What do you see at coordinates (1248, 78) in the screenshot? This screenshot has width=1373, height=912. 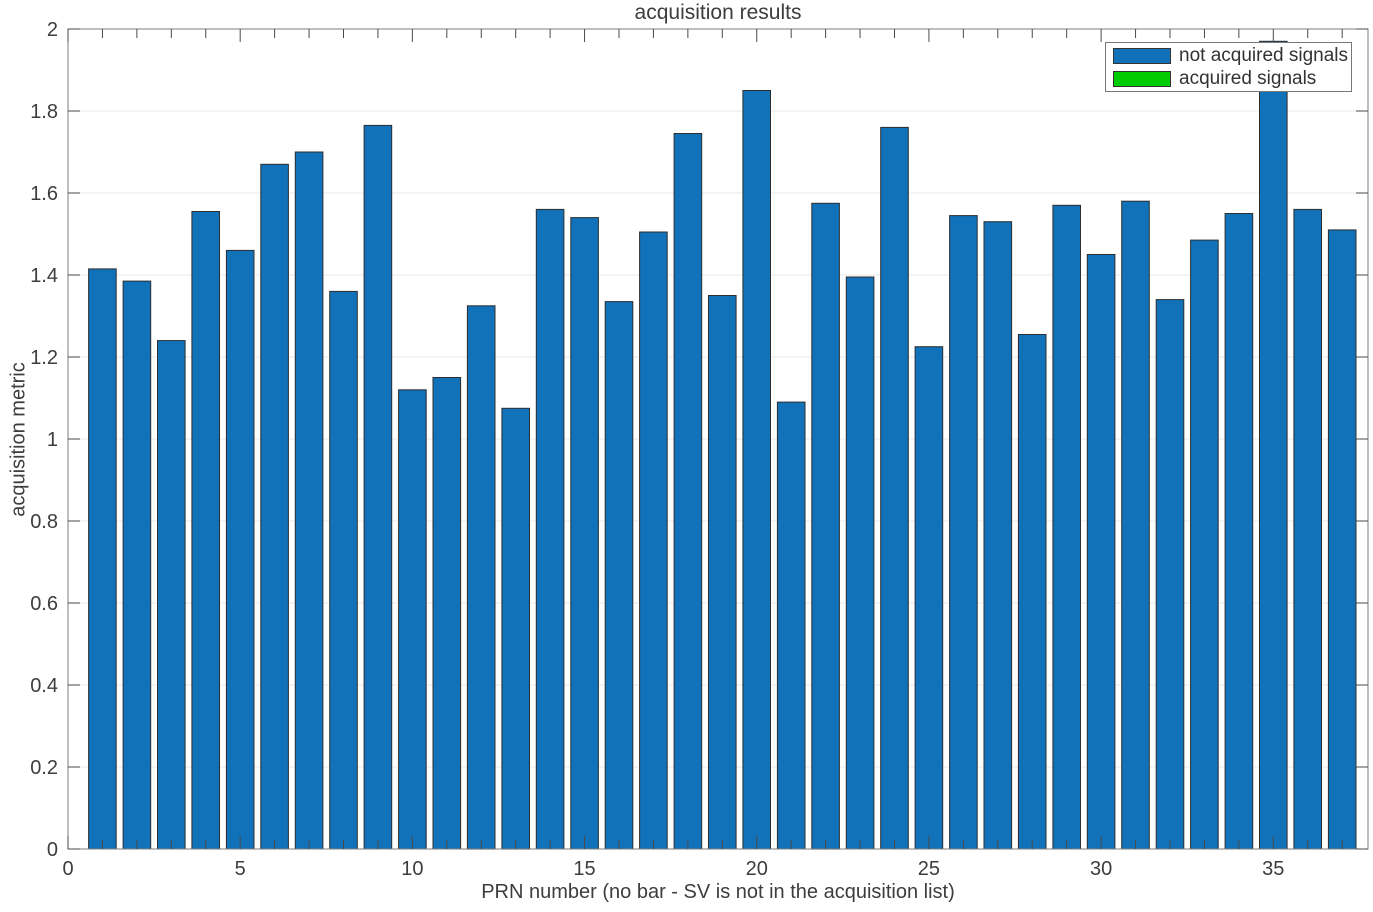 I see `legend-label-acquired: acquired signals` at bounding box center [1248, 78].